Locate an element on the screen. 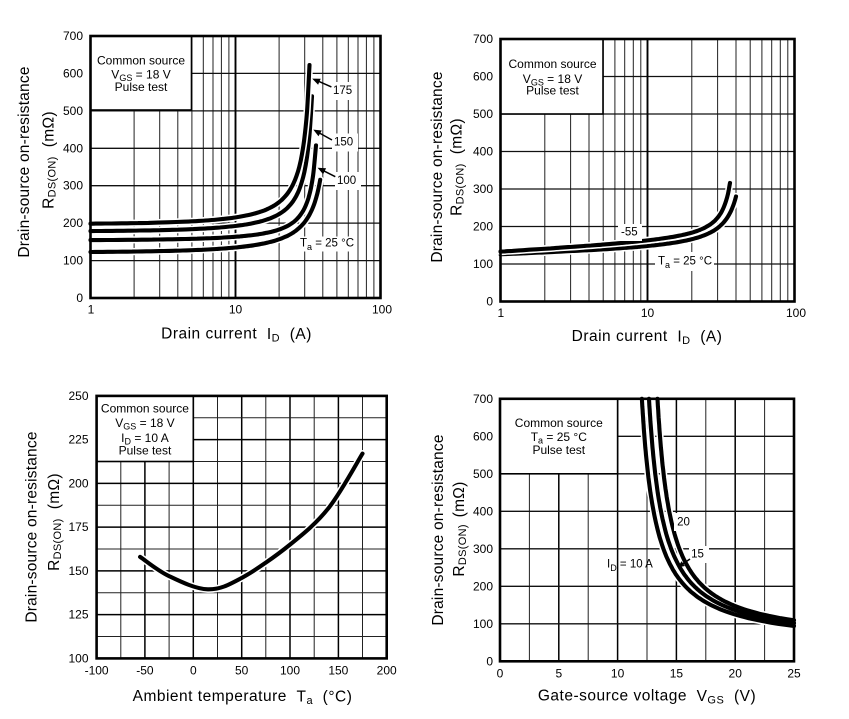 Image resolution: width=849 pixels, height=719 pixels. svg-text: 5 is located at coordinates (558, 674).